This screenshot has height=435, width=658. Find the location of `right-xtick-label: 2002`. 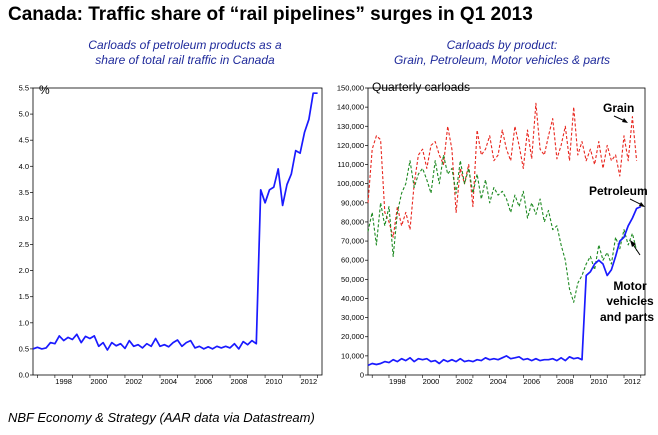

right-xtick-label: 2002 is located at coordinates (464, 381).